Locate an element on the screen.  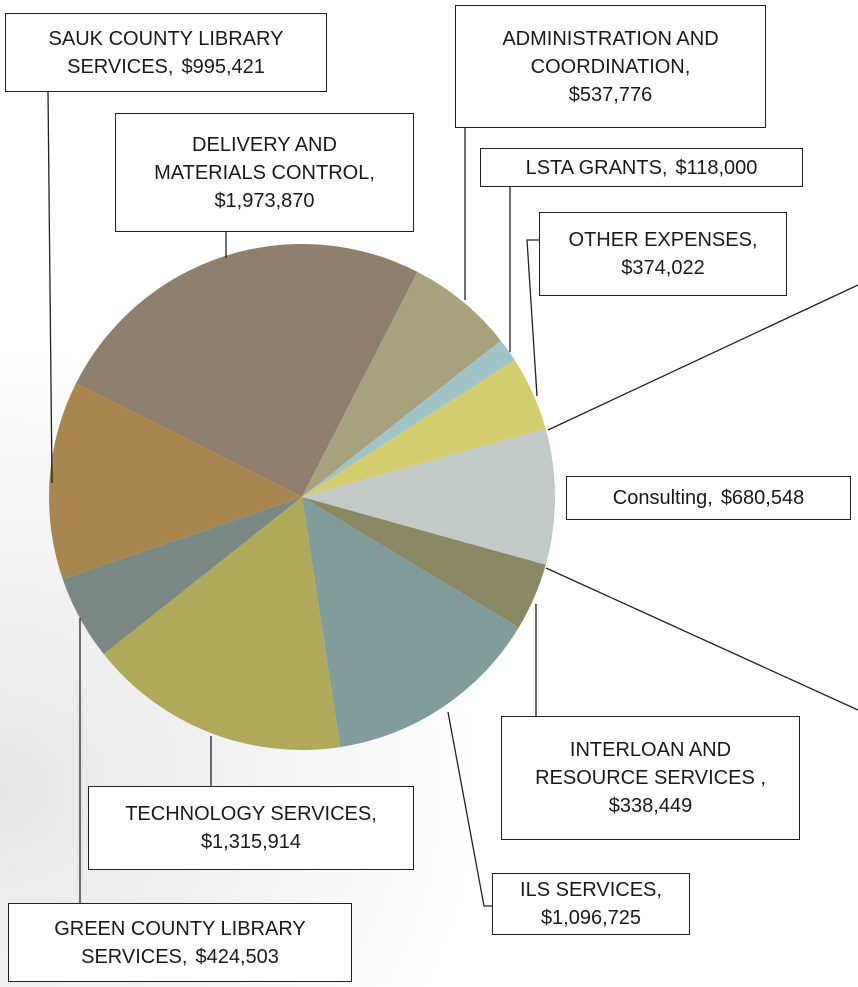
value-label: $1,096,725 is located at coordinates (591, 918).